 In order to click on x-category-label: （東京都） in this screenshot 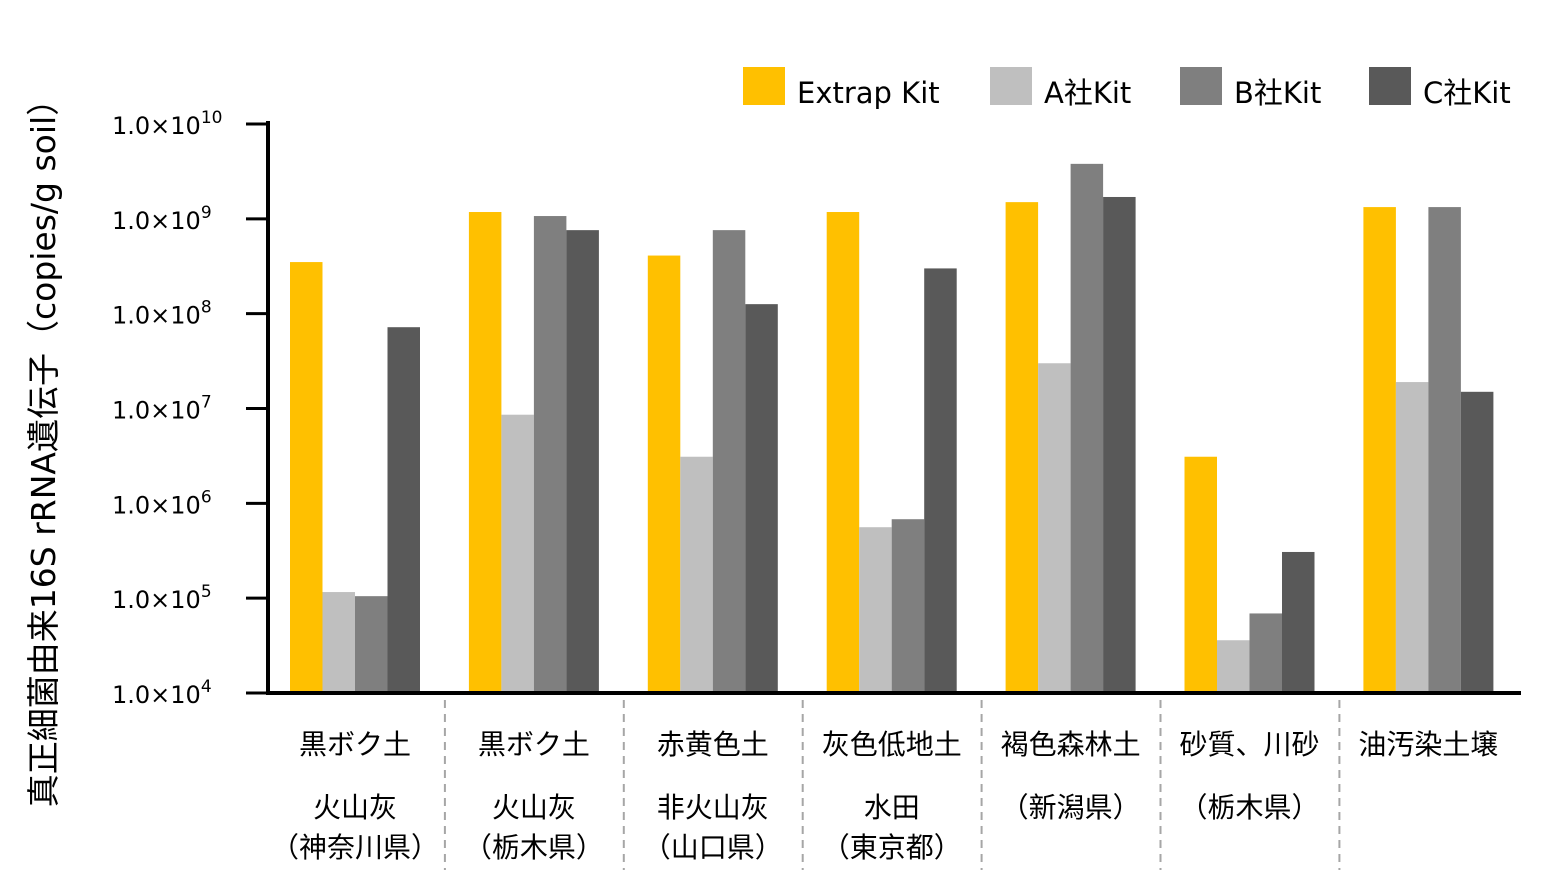, I will do `click(892, 847)`.